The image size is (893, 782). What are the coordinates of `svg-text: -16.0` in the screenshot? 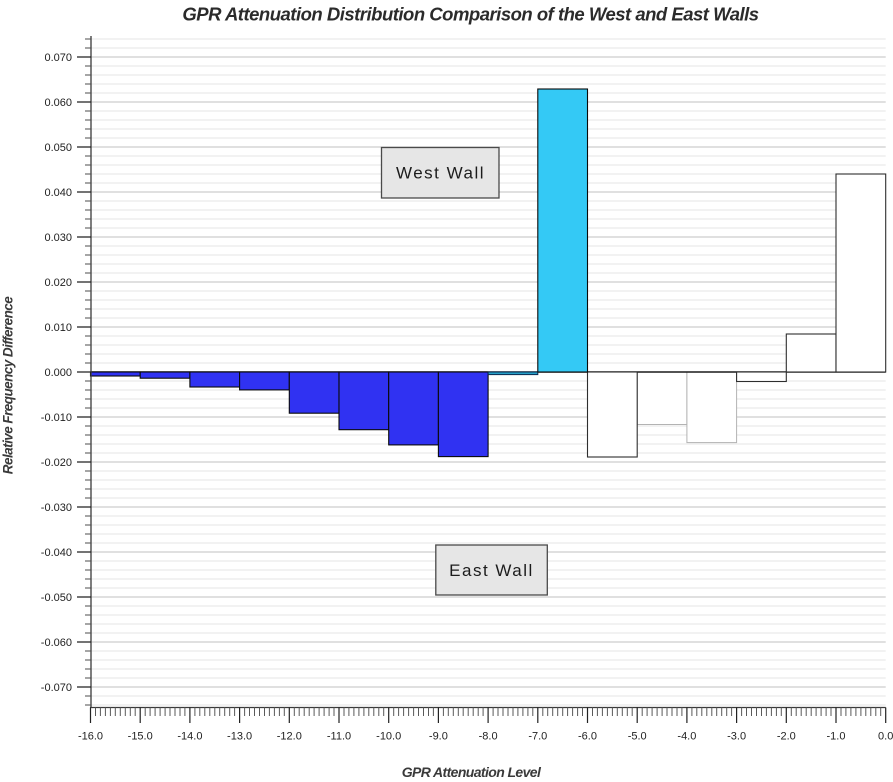 It's located at (90, 737).